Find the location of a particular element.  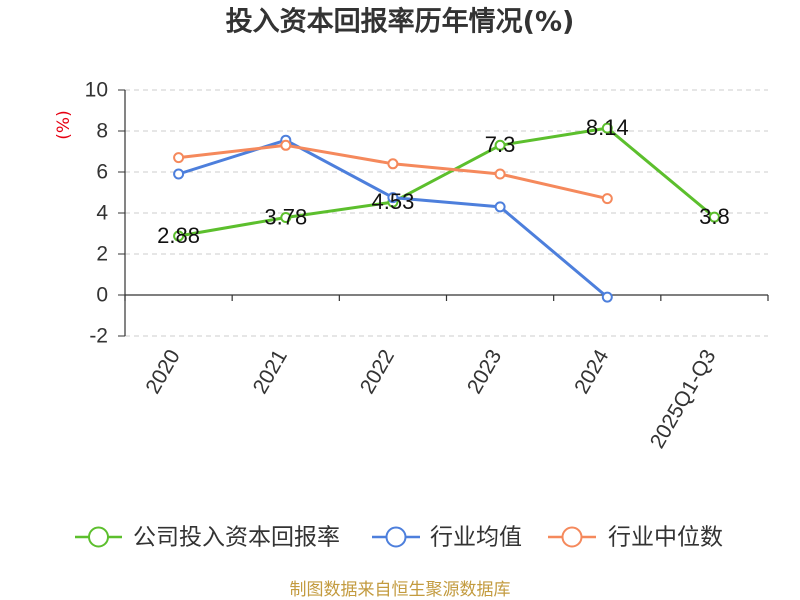

x-tick-label: 2020 is located at coordinates (162, 372).